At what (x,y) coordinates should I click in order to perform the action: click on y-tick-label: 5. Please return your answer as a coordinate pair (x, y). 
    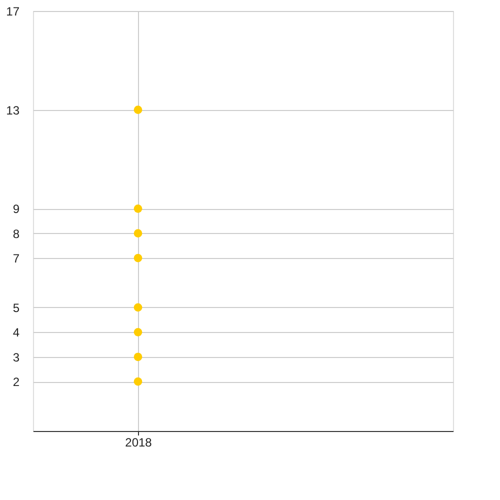
    Looking at the image, I should click on (16, 307).